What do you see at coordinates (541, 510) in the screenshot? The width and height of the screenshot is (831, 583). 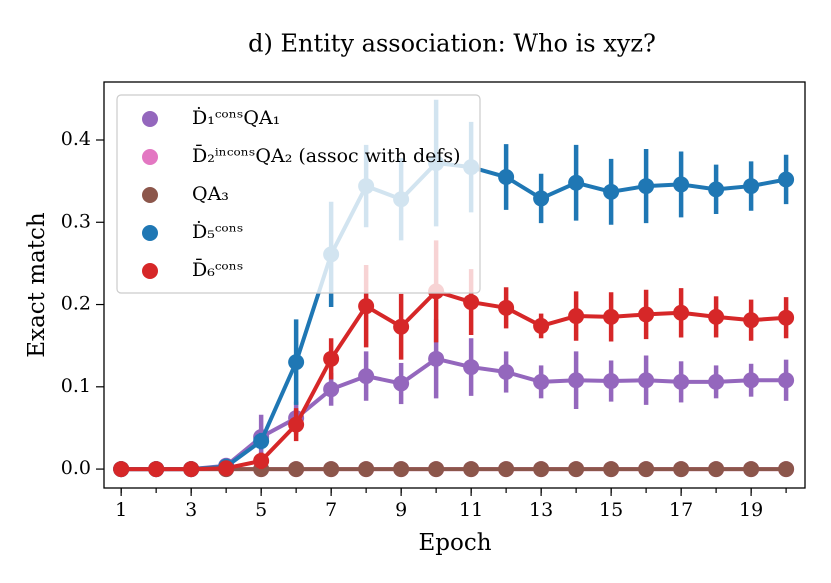 I see `x-tick-label: 13` at bounding box center [541, 510].